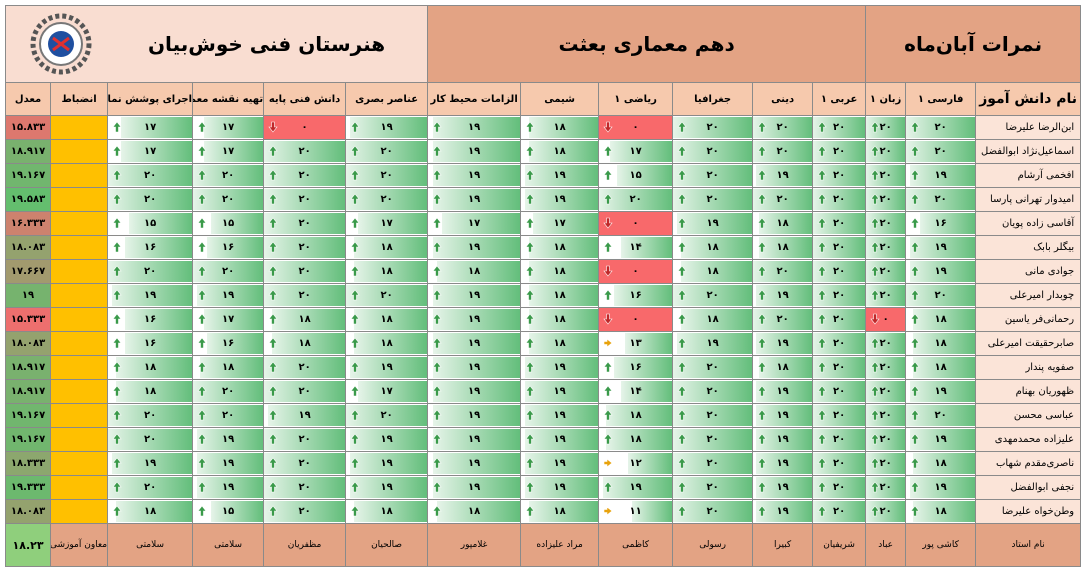  What do you see at coordinates (28, 151) in the screenshot?
I see `average: ۱۸.۹۱۷` at bounding box center [28, 151].